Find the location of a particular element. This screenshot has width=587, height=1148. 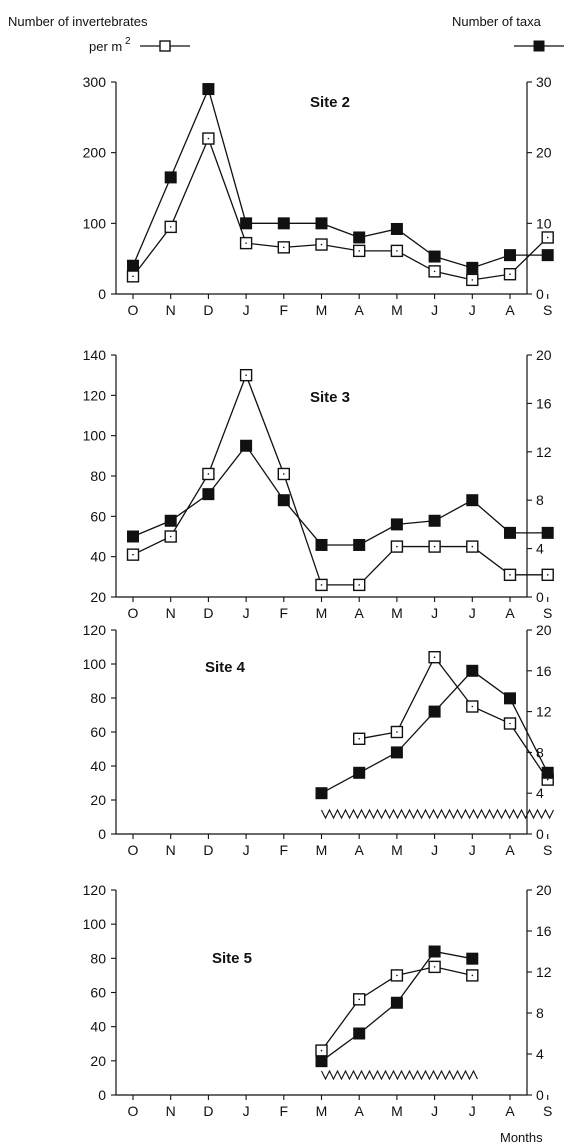

site-title: Site 5 is located at coordinates (232, 958).